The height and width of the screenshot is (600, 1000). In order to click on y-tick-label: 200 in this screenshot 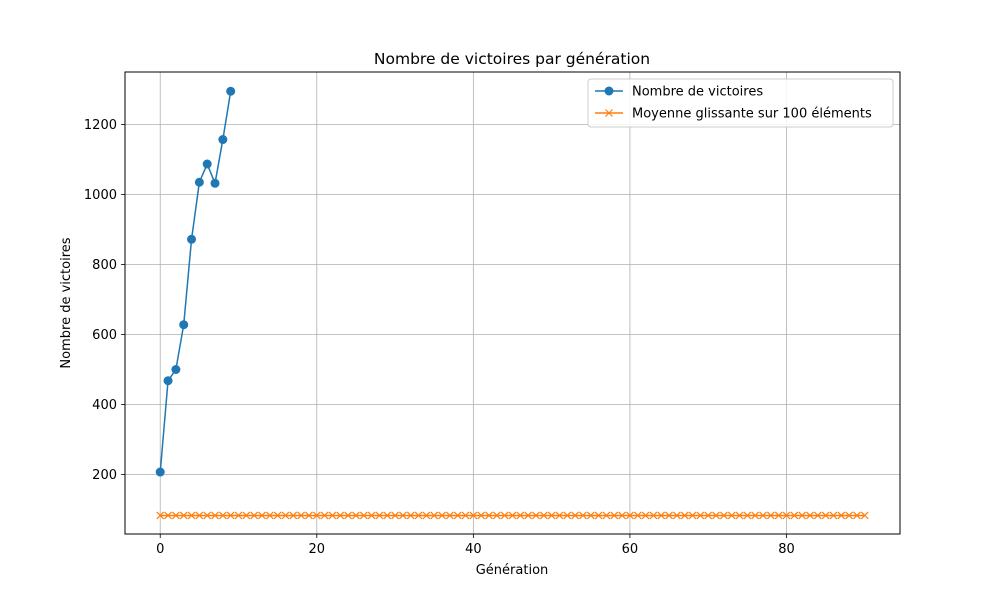, I will do `click(104, 475)`.